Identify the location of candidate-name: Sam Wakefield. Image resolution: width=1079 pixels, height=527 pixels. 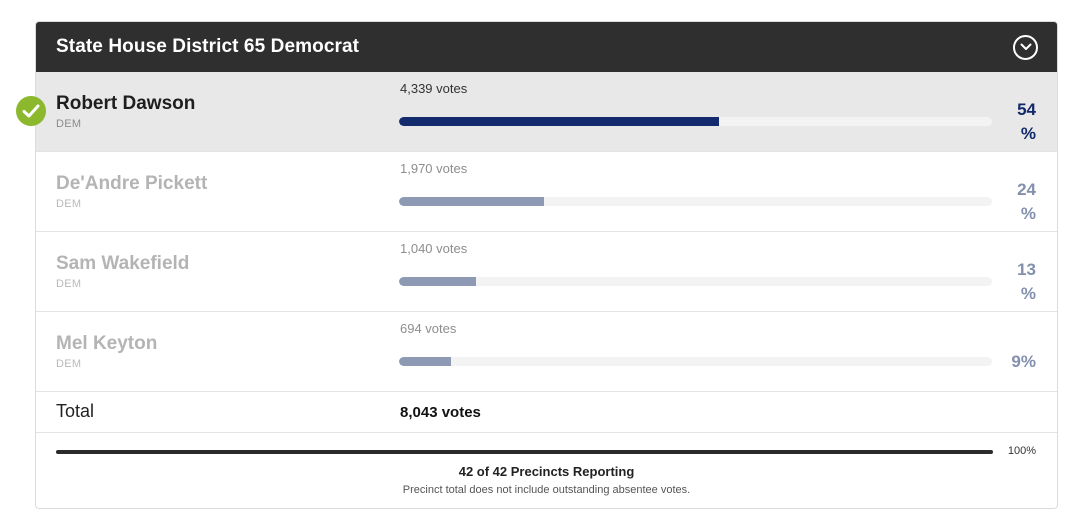
(123, 263).